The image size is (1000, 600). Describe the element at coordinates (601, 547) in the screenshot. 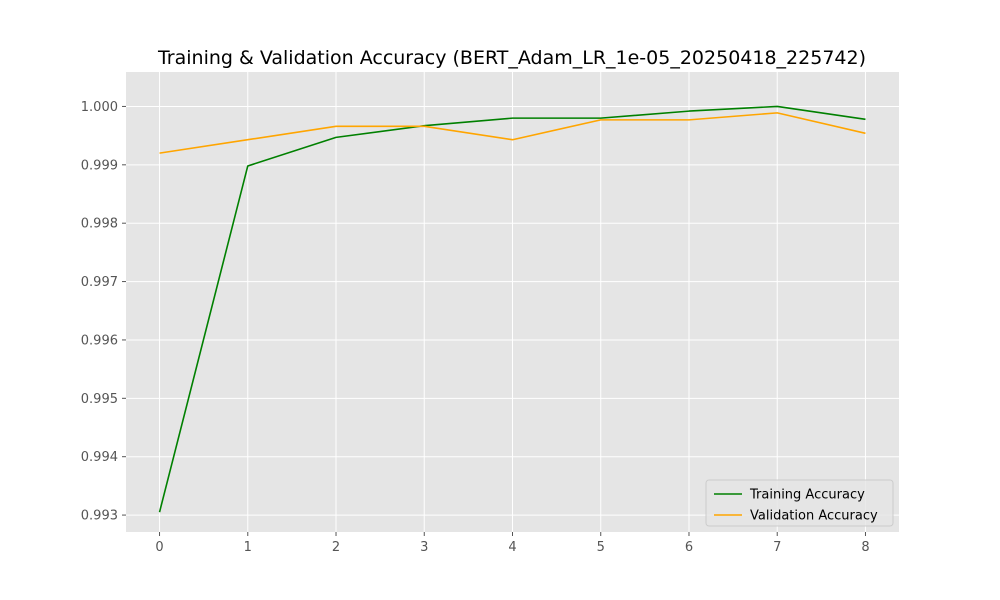

I see `x-tick-label: 5` at that location.